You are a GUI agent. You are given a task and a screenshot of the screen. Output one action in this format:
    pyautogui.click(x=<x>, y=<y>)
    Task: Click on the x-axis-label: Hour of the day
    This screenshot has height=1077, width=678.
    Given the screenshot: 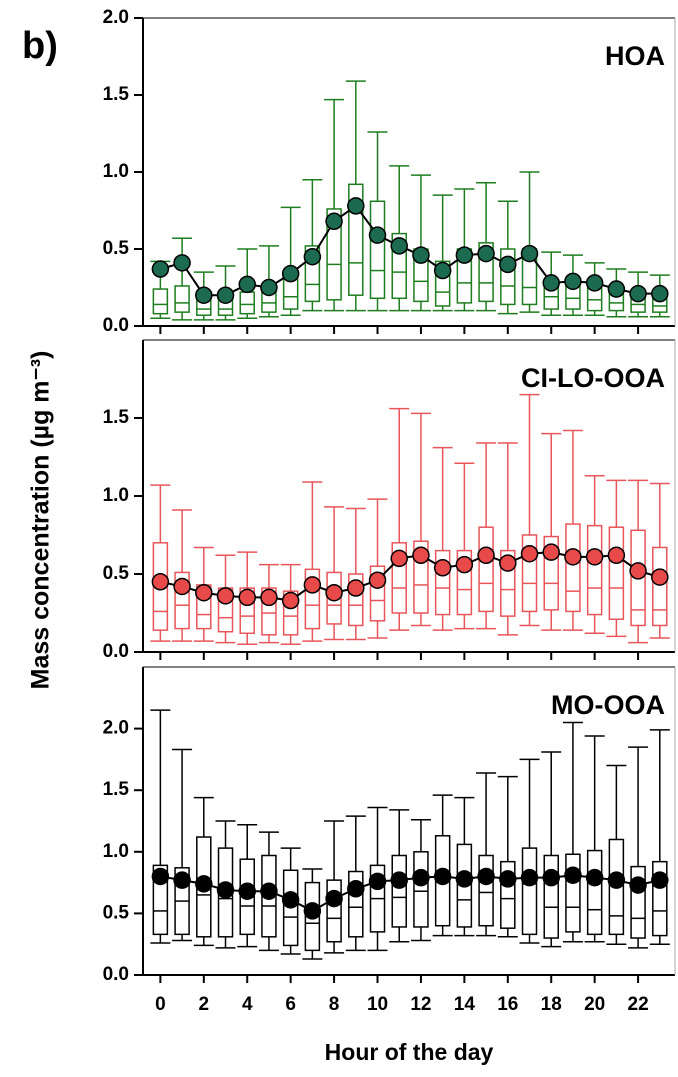 What is the action you would take?
    pyautogui.click(x=409, y=1052)
    